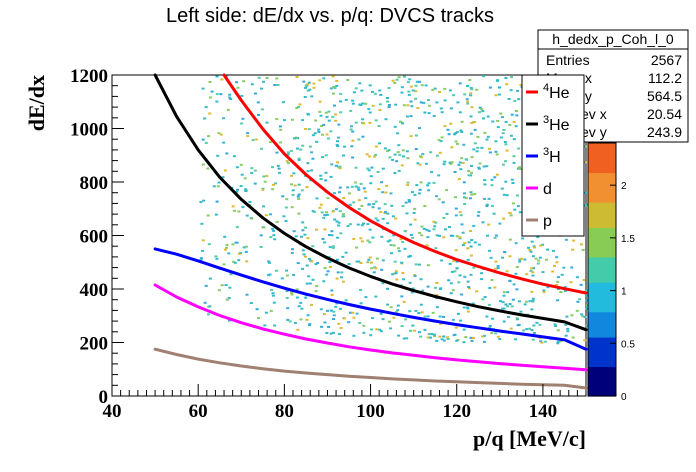  What do you see at coordinates (624, 292) in the screenshot?
I see `color-scale-label: 1` at bounding box center [624, 292].